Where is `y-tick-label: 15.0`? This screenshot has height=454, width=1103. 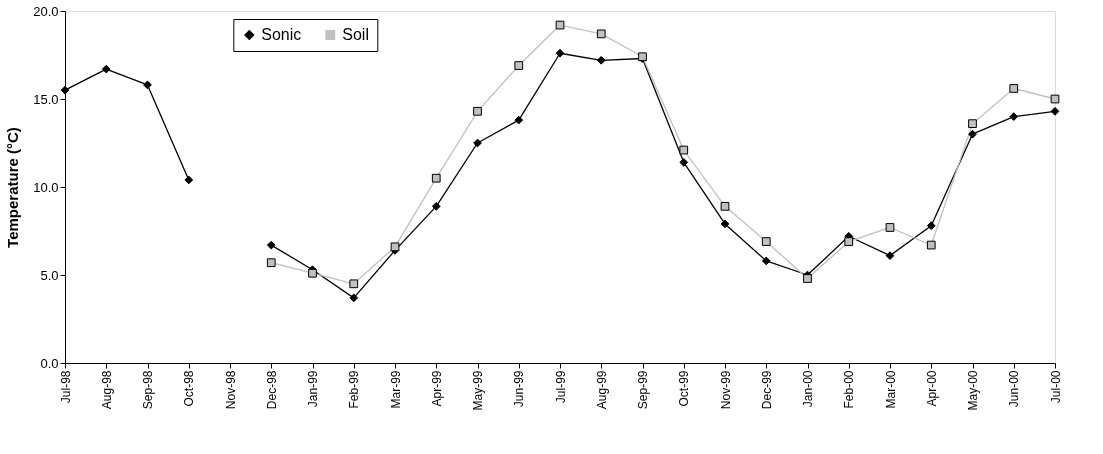
y-tick-label: 15.0 is located at coordinates (46, 99).